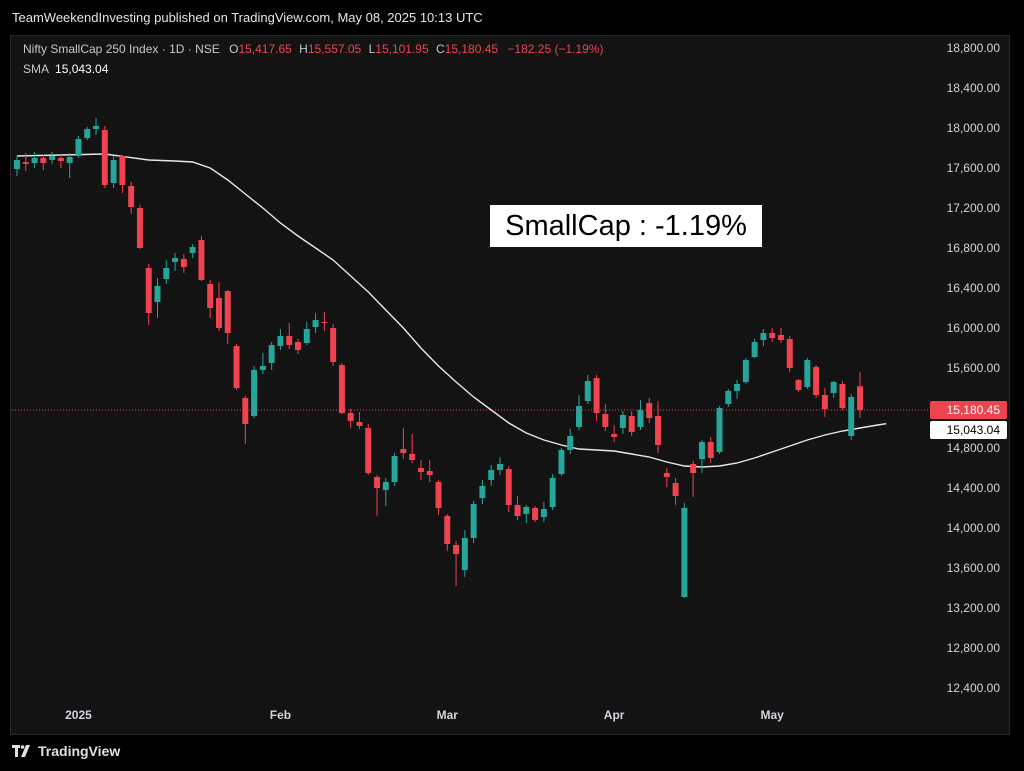 The width and height of the screenshot is (1024, 771). Describe the element at coordinates (974, 688) in the screenshot. I see `y-tick-label: 12,400.00` at that location.